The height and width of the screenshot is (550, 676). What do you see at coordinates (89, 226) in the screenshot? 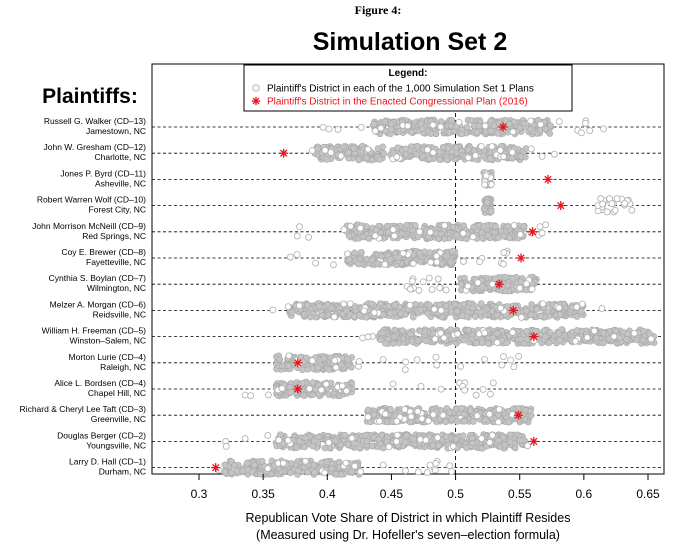
I see `plaintiff-name: John Morrison McNeill (CD–9)` at bounding box center [89, 226].